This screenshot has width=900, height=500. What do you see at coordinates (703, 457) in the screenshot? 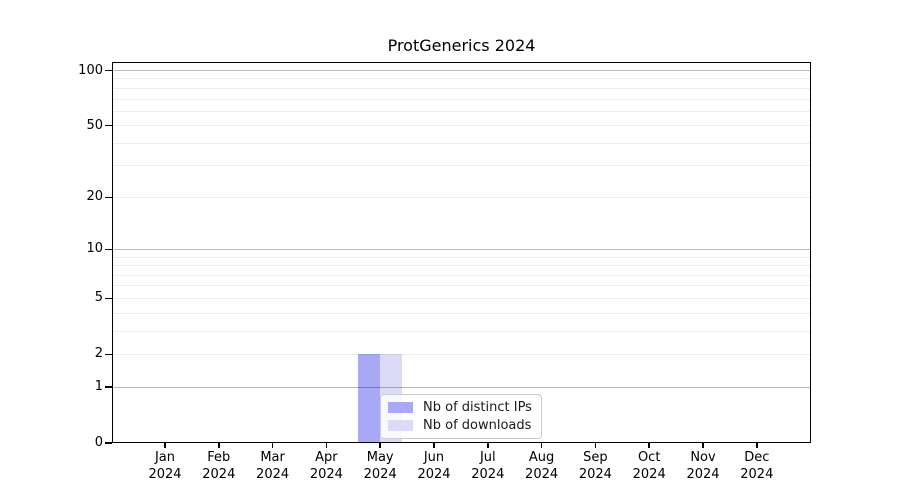
I see `x-tick-month: Nov` at bounding box center [703, 457].